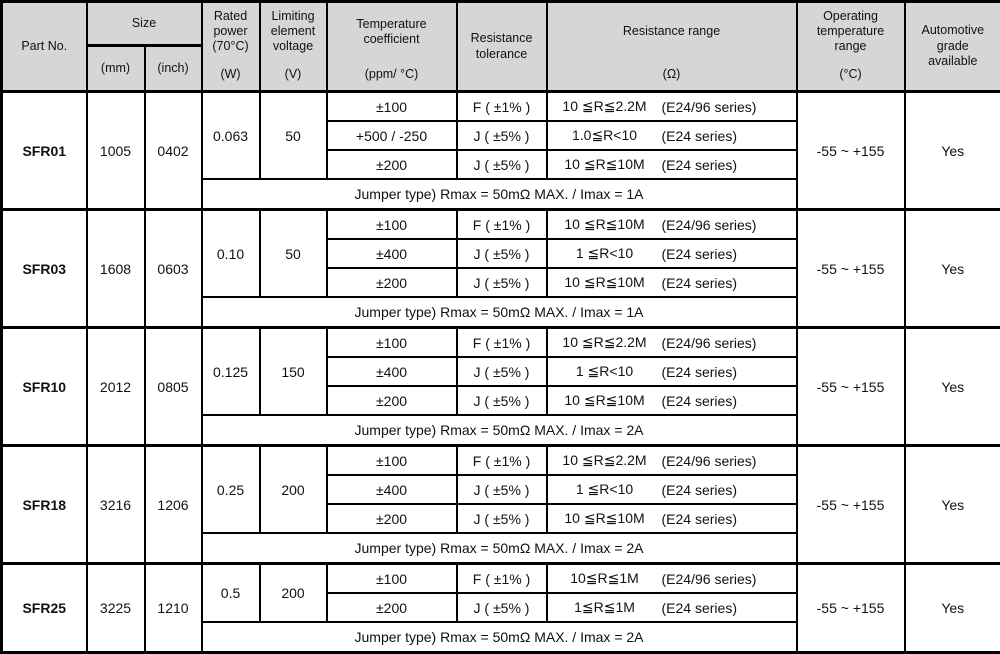  I want to click on header-temp-coeff-unit: (ppm/ °C), so click(392, 75).